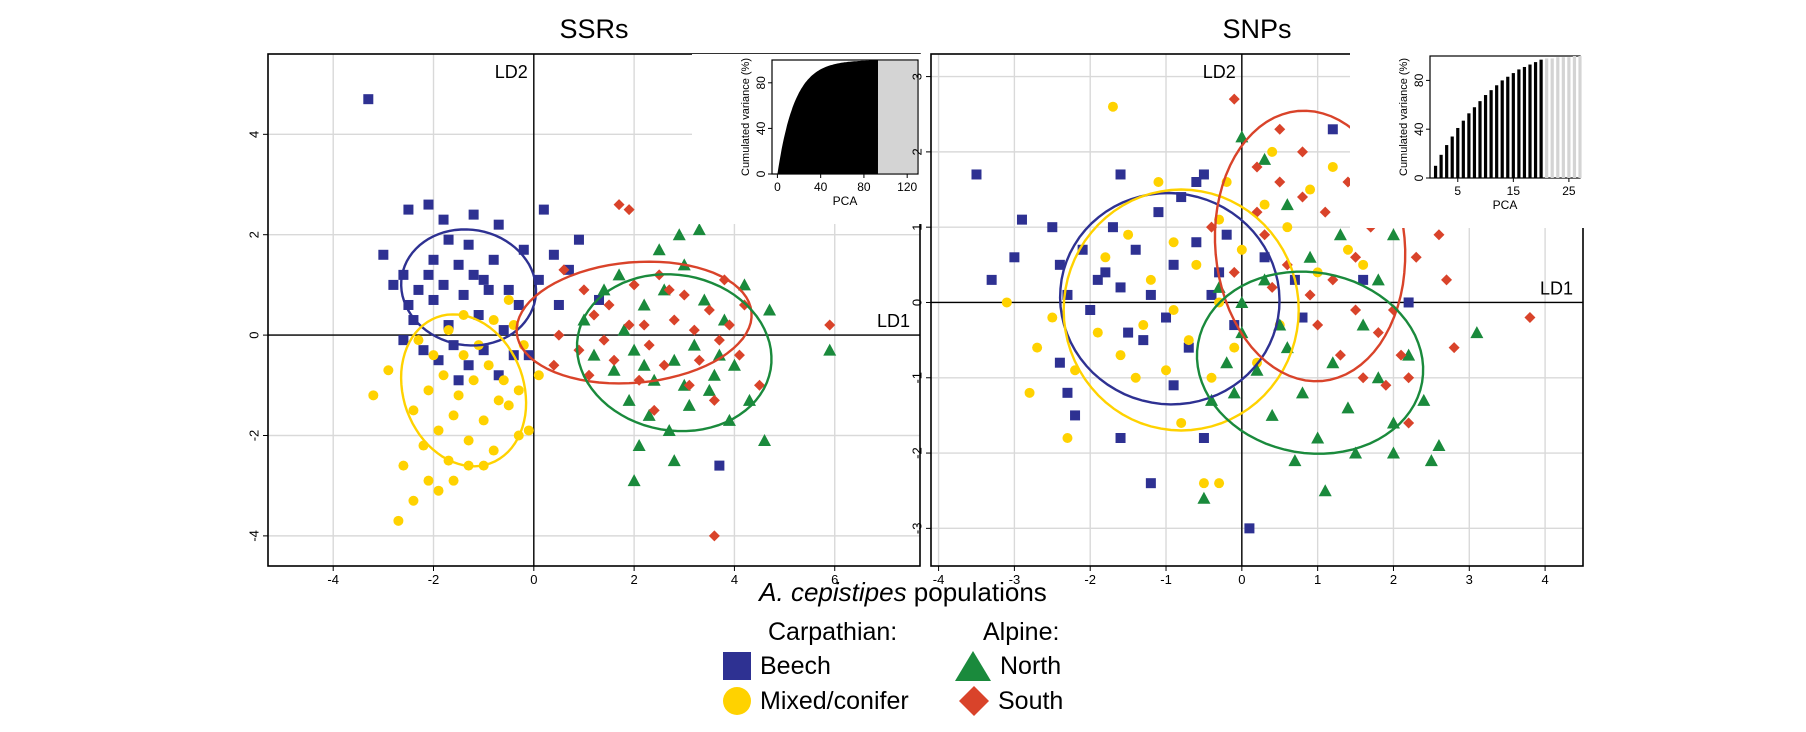 This screenshot has height=732, width=1806. What do you see at coordinates (737, 701) in the screenshot?
I see `mixed-circle-icon` at bounding box center [737, 701].